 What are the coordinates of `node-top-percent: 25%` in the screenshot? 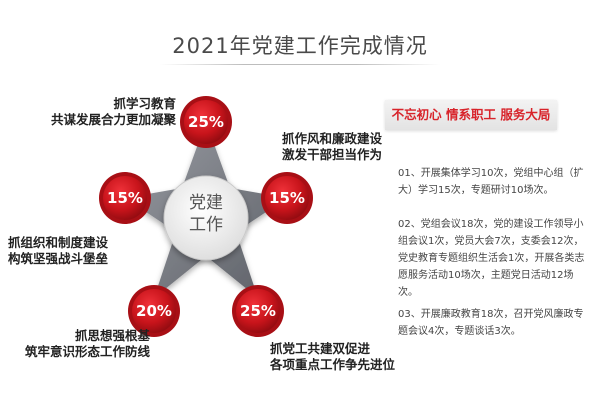 It's located at (206, 122).